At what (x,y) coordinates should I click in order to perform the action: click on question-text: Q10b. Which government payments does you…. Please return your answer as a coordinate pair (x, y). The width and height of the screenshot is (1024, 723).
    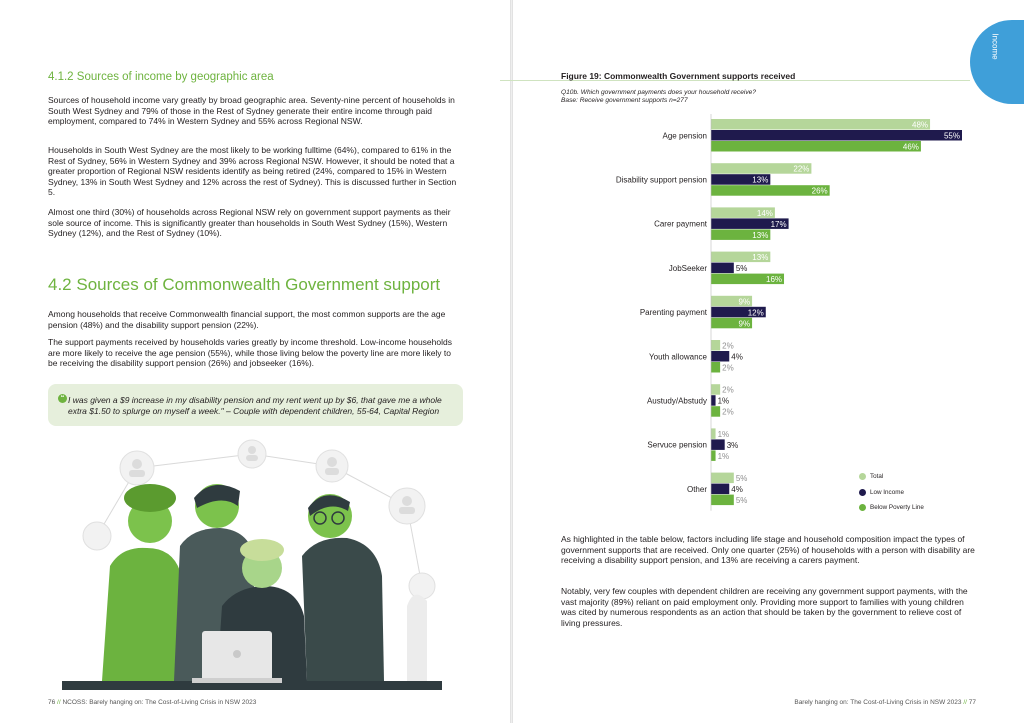
    Looking at the image, I should click on (658, 92).